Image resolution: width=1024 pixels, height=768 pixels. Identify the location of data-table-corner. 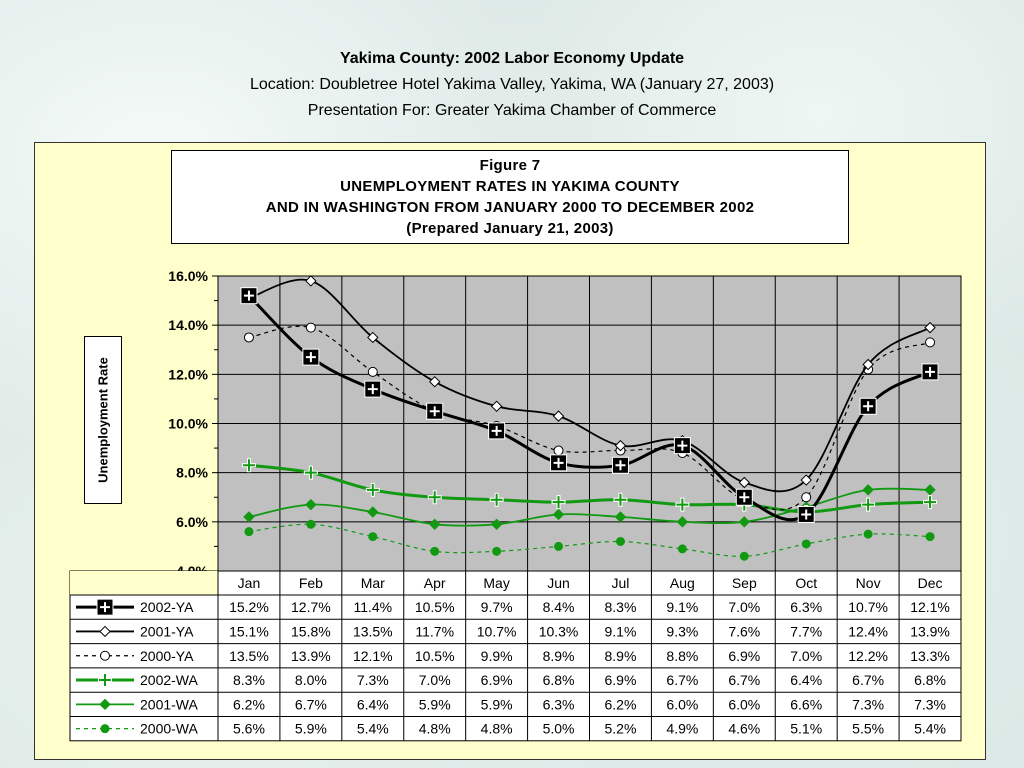
(144, 583).